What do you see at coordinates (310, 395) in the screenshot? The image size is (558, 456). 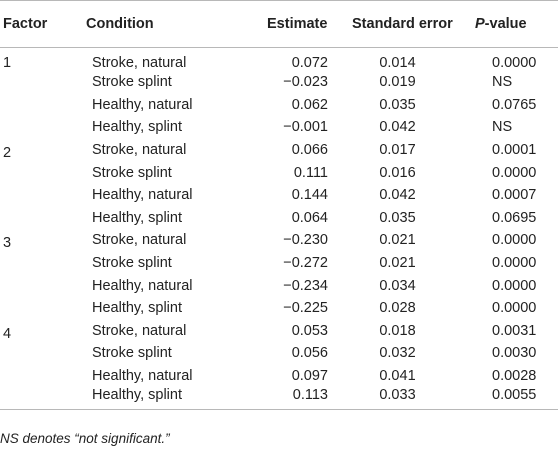 I see `cell-estimate: 0.113` at bounding box center [310, 395].